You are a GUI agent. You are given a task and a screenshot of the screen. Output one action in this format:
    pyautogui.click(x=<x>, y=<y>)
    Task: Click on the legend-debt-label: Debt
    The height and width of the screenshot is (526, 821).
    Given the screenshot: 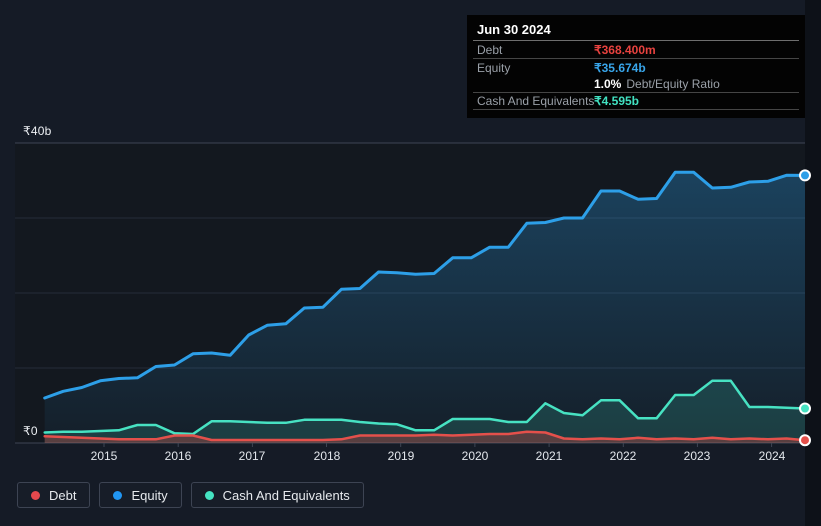 What is the action you would take?
    pyautogui.click(x=63, y=495)
    